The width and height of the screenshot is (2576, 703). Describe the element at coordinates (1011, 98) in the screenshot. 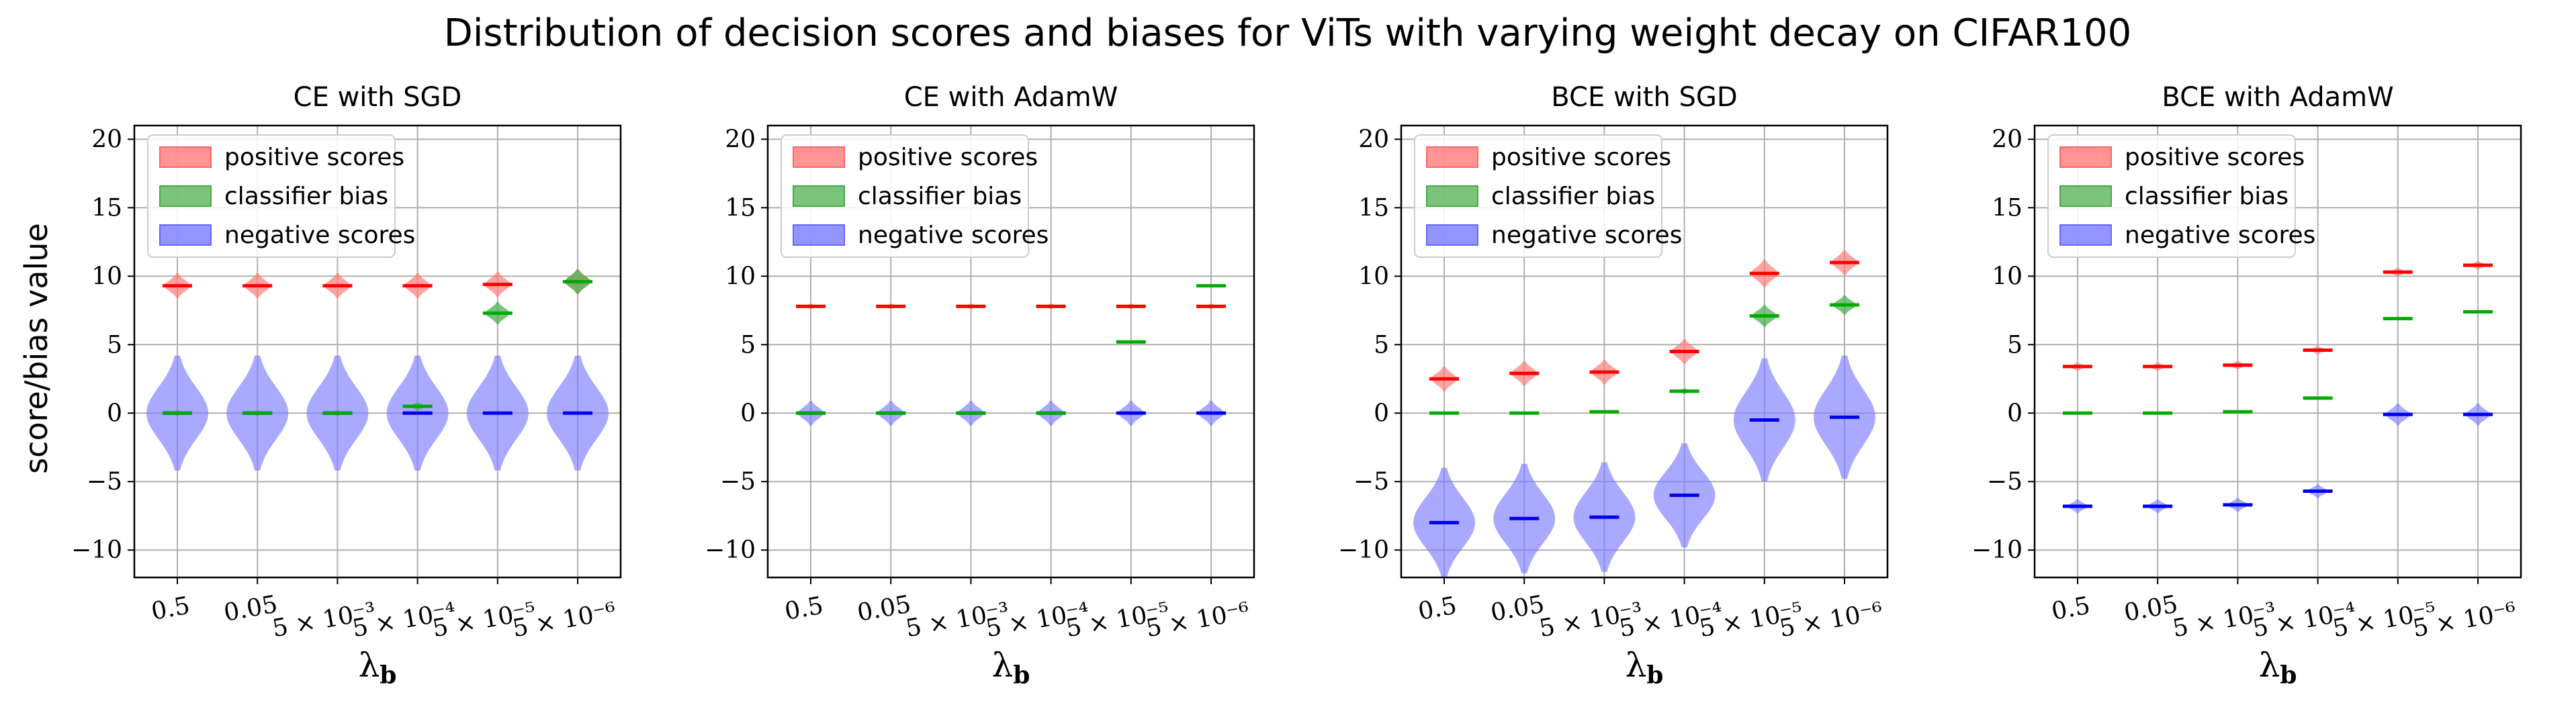

I see `panel-title: CE with AdamW` at that location.